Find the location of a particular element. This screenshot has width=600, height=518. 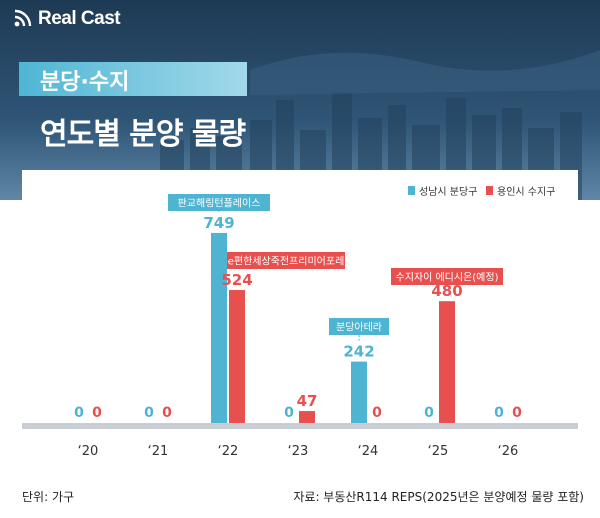

data-label: 749 is located at coordinates (218, 223).